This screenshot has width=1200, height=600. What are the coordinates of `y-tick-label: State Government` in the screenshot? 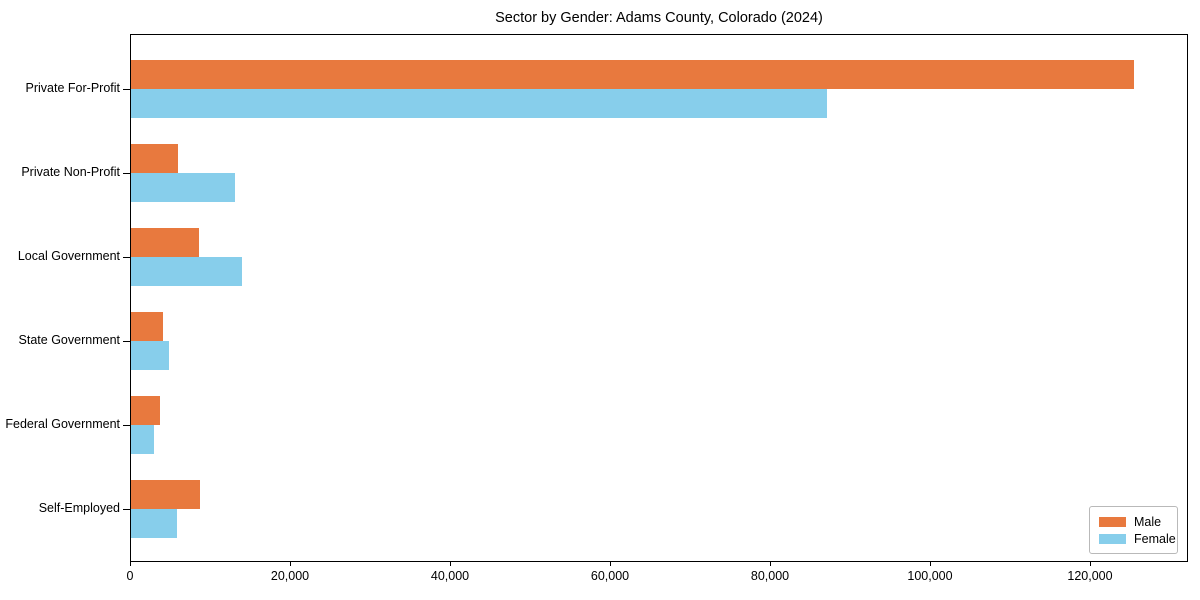 It's located at (69, 340).